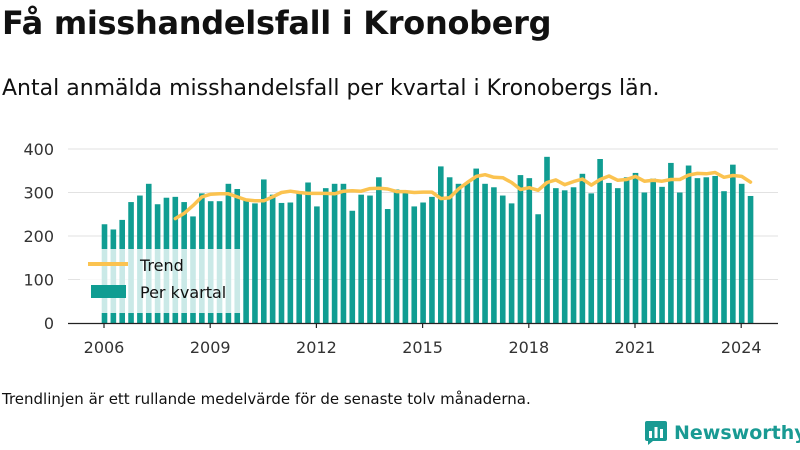 Image resolution: width=800 pixels, height=450 pixels. I want to click on trend-line, so click(463, 195).